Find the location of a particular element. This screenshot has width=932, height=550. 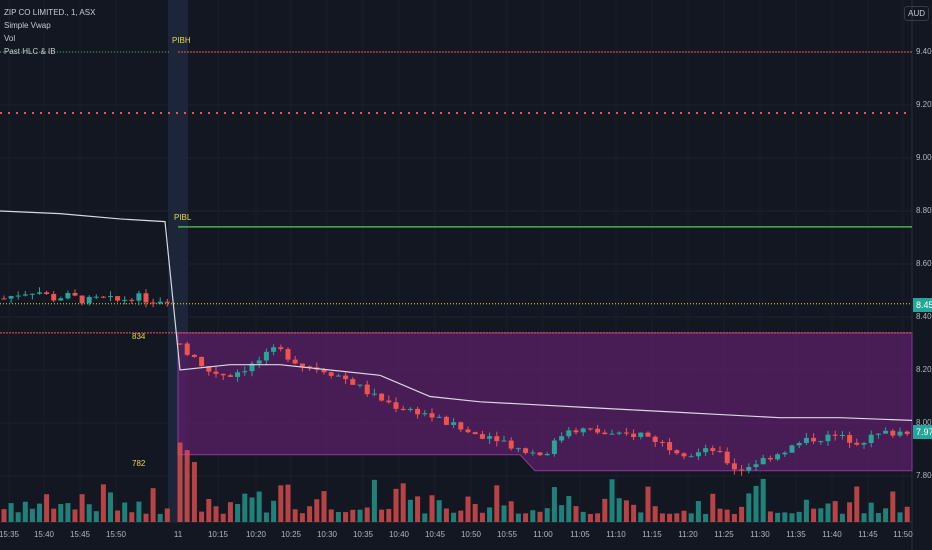

time-tick: 11:00 is located at coordinates (543, 534).